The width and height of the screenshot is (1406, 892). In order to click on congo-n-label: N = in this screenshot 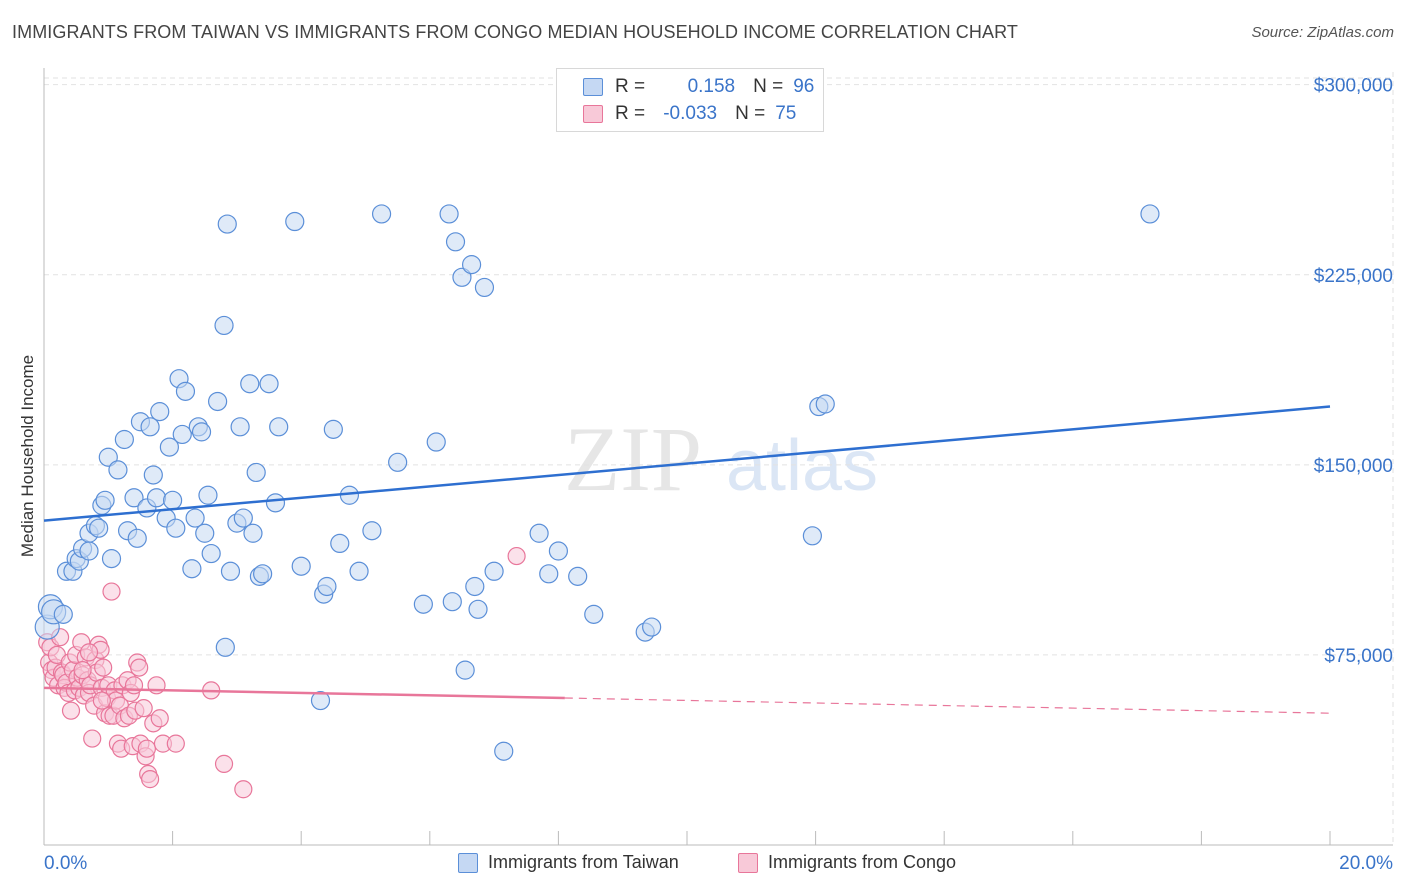, I will do `click(750, 113)`.